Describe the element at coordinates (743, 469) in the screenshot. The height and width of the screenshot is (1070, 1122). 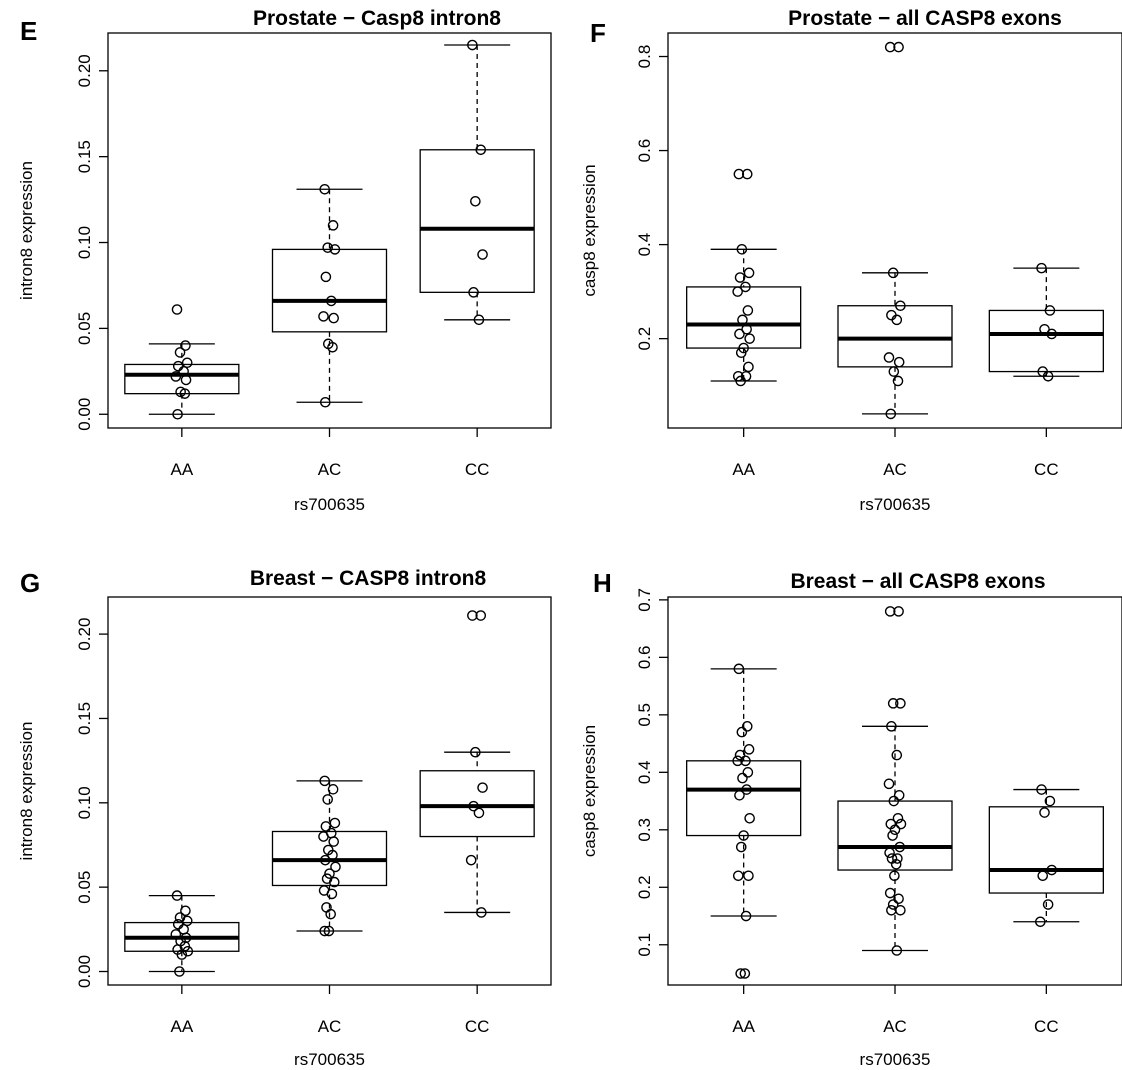
I see `x-tick-label: AA` at that location.